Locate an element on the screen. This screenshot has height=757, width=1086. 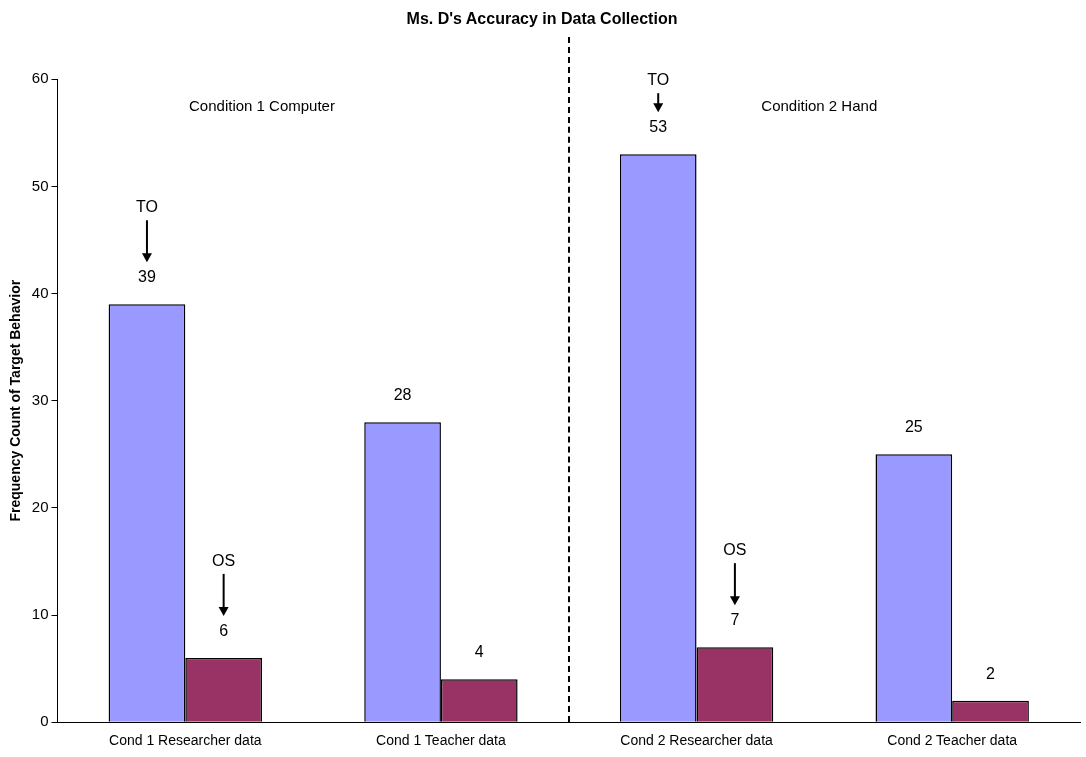
data-label: 28 is located at coordinates (402, 395).